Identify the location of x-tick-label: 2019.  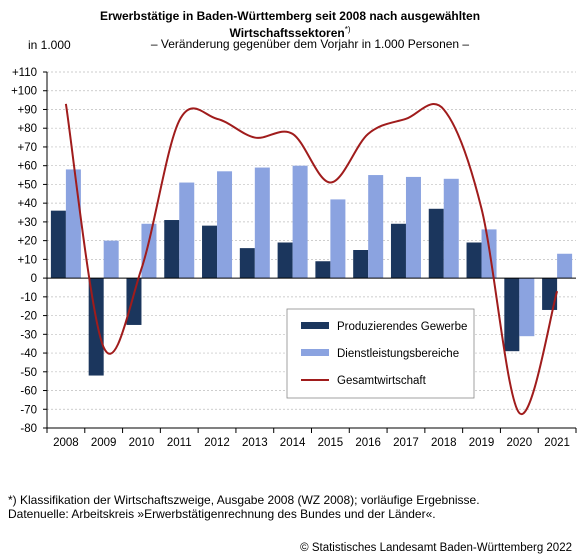
(482, 443).